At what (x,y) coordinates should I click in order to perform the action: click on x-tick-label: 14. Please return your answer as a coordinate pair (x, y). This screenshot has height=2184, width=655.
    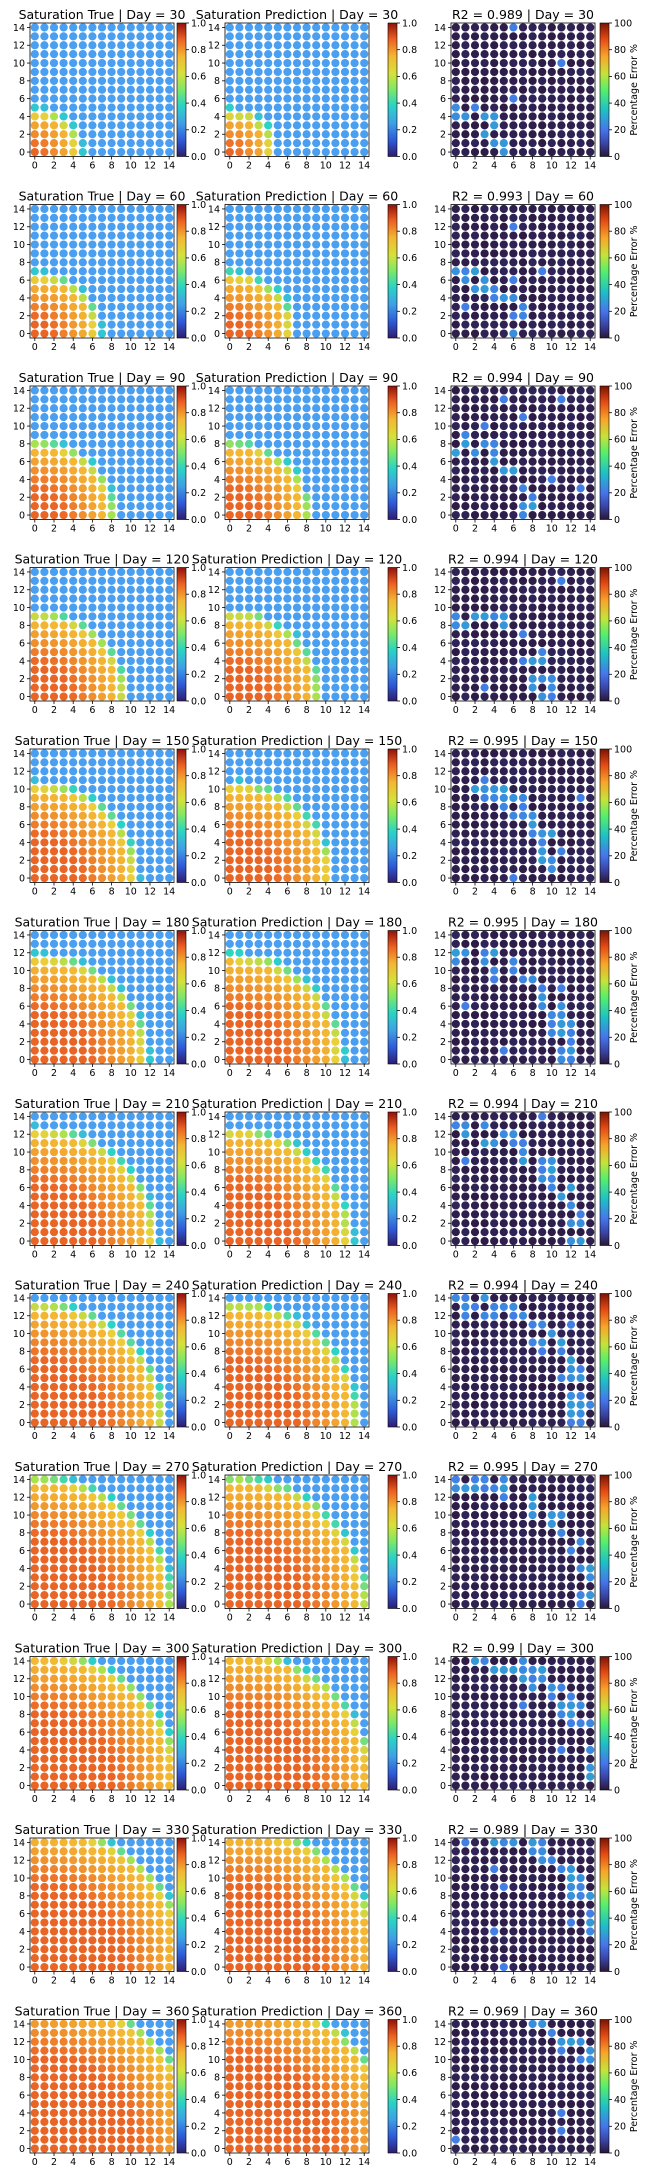
    Looking at the image, I should click on (590, 710).